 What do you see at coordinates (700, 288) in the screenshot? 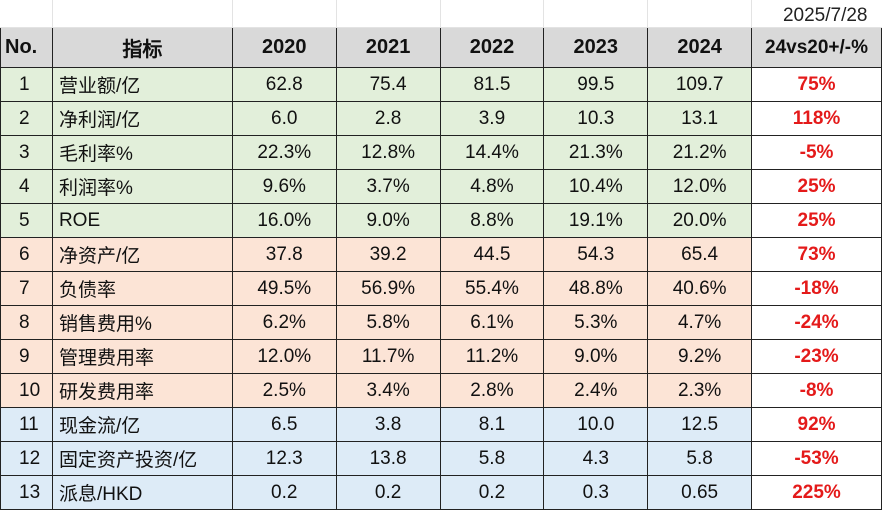
I see `value-cell: 40.6%` at bounding box center [700, 288].